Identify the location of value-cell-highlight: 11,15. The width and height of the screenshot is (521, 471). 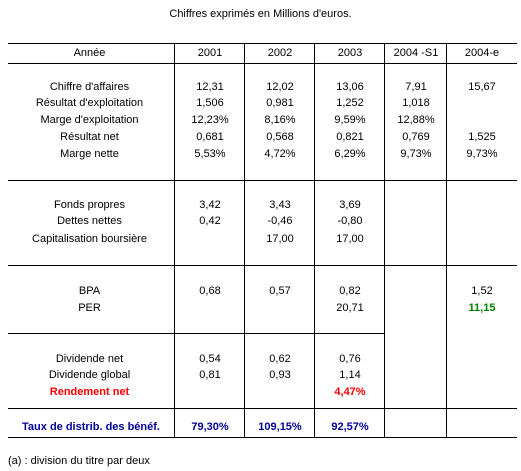
(482, 308).